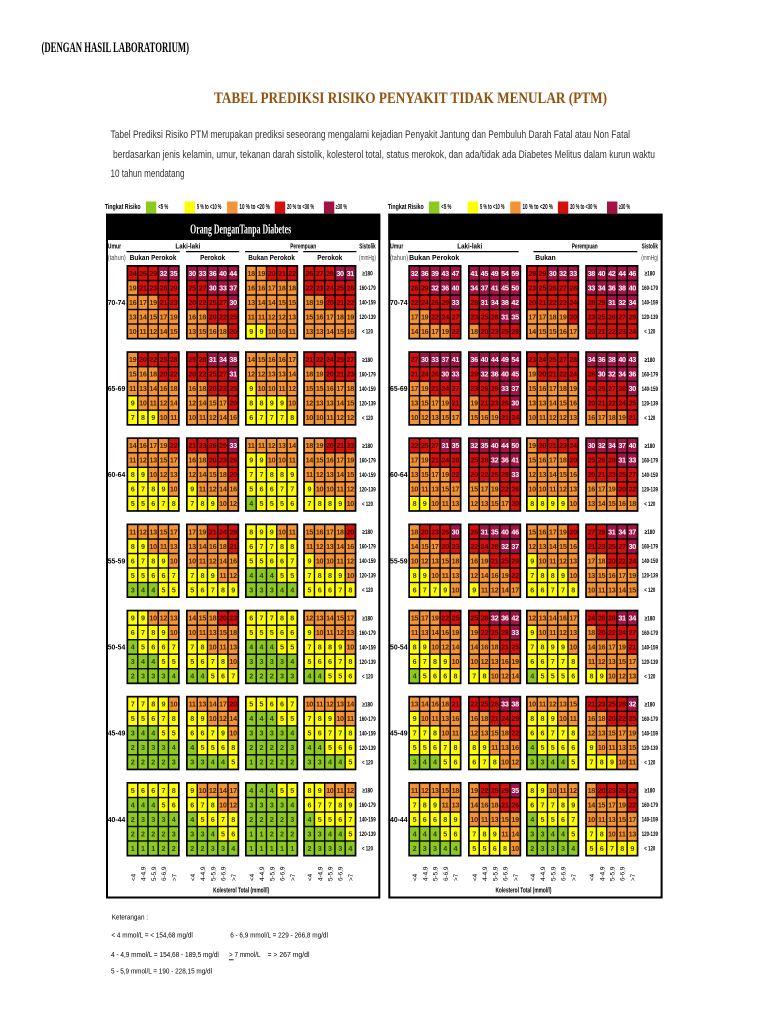 The height and width of the screenshot is (1024, 768). What do you see at coordinates (633, 632) in the screenshot?
I see `svg-text: 27` at bounding box center [633, 632].